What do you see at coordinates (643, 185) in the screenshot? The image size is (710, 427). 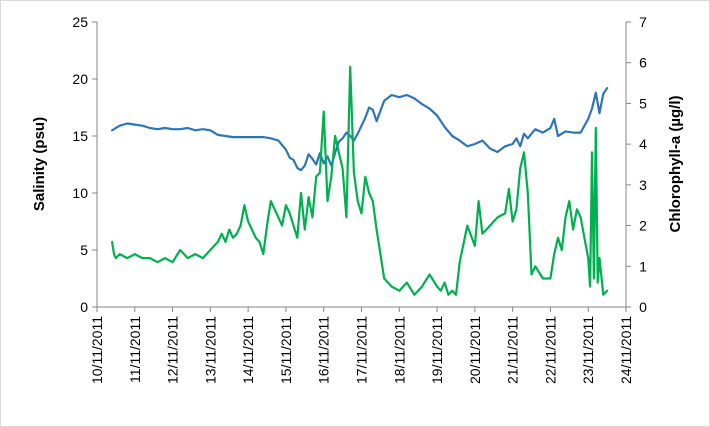 I see `y-right-tick-label: 3` at bounding box center [643, 185].